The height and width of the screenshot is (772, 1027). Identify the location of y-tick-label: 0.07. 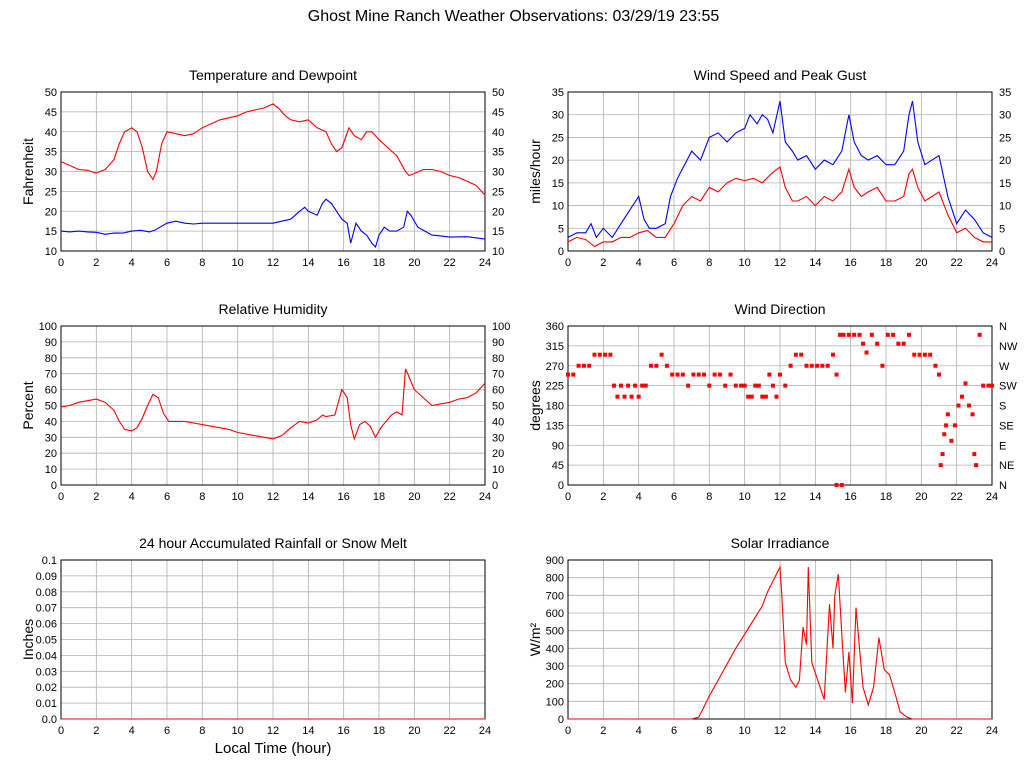
(46, 609).